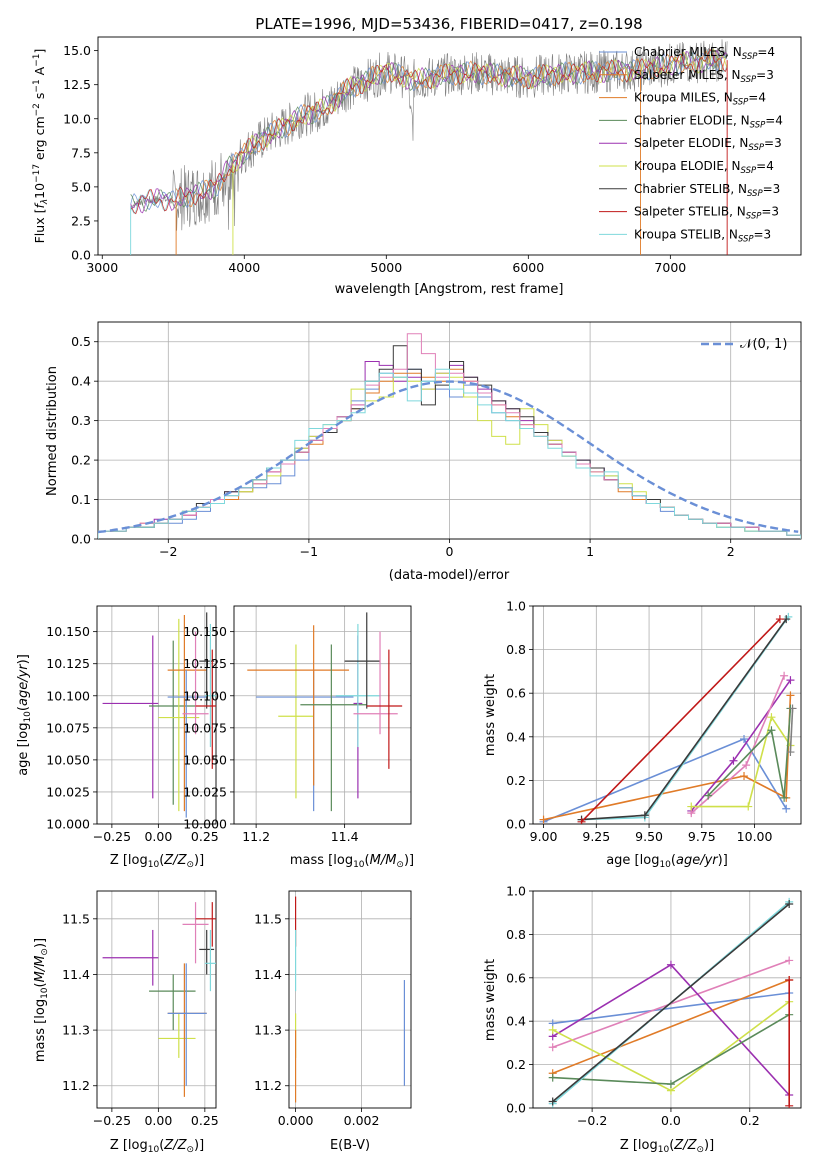  Describe the element at coordinates (205, 824) in the screenshot. I see `y-tick-label: 10.000` at that location.